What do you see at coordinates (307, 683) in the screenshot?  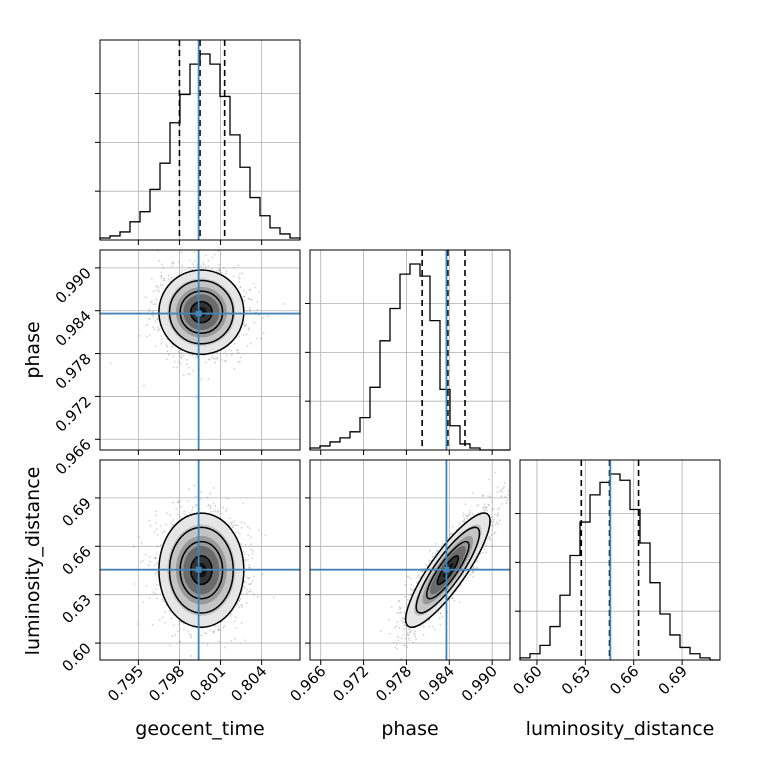 I see `x-tick-label: 0.966` at bounding box center [307, 683].